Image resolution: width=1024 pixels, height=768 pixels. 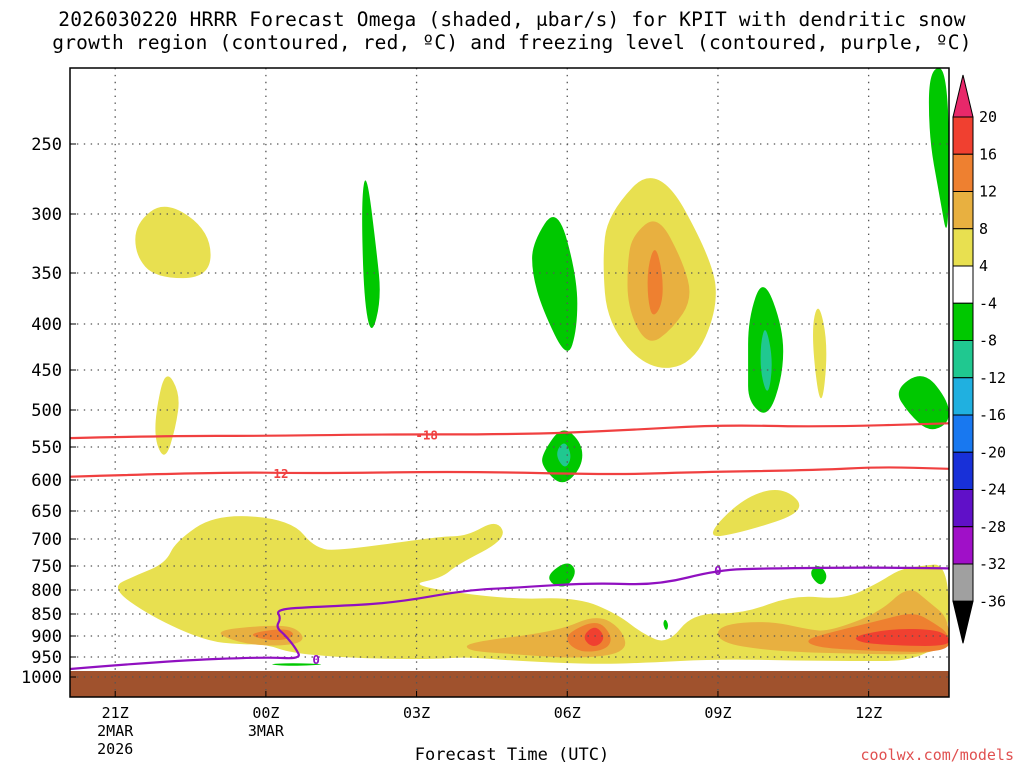 I want to click on y-tick-label-950: 950, so click(x=46, y=658).